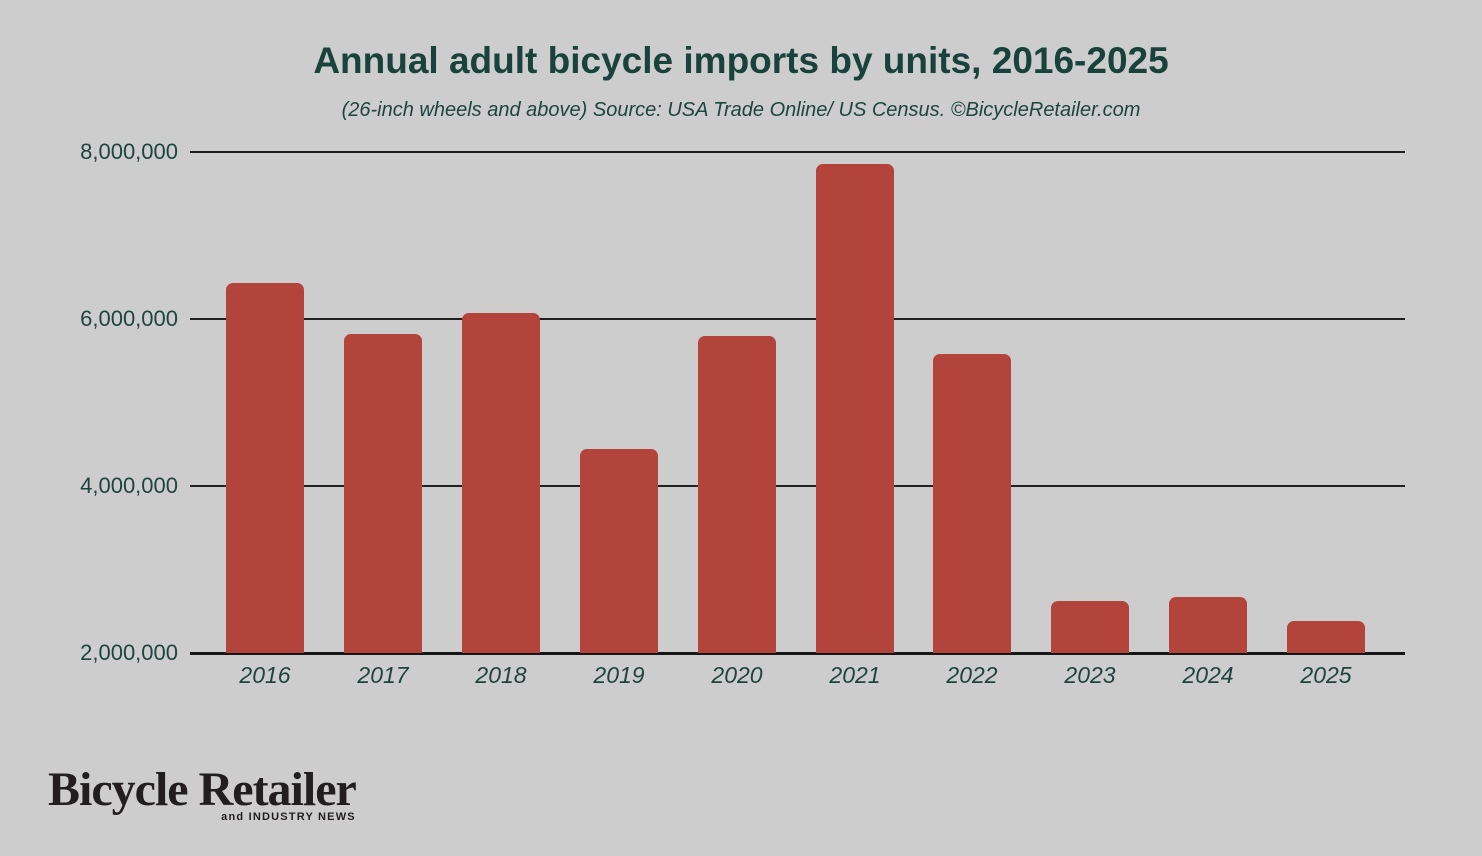 The height and width of the screenshot is (856, 1482). I want to click on logo-tagline-text: INDUSTRY NEWS, so click(302, 817).